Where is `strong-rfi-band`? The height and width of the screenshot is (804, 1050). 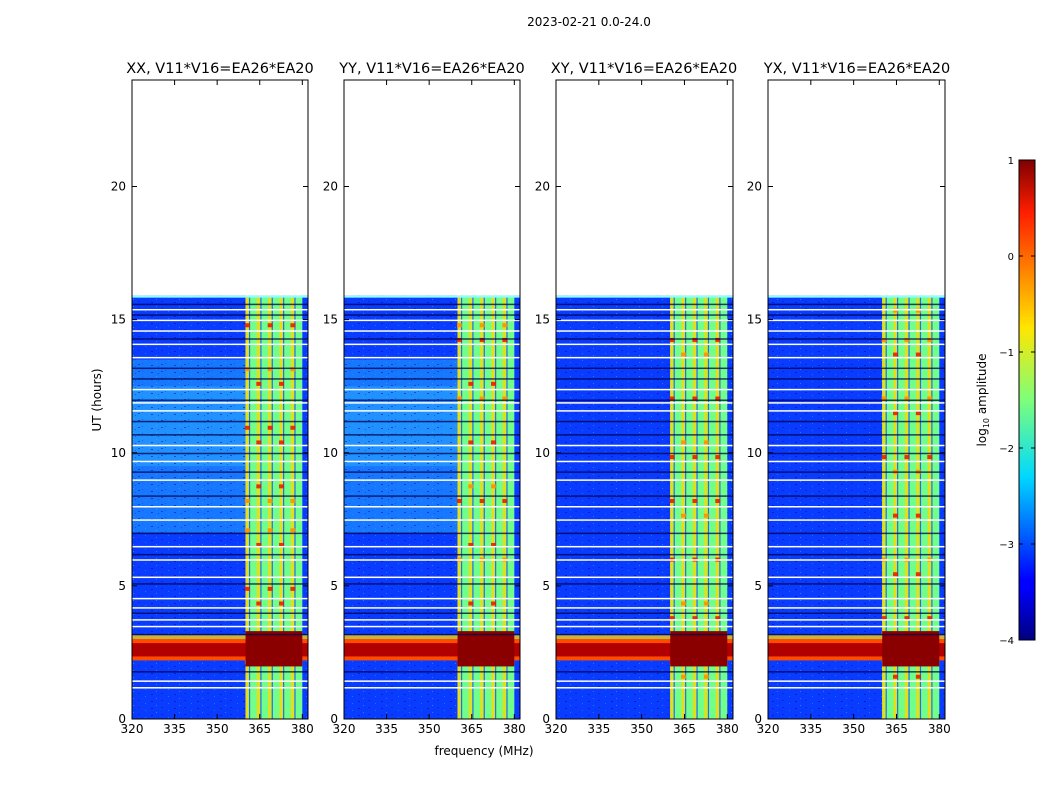
strong-rfi-band is located at coordinates (699, 649).